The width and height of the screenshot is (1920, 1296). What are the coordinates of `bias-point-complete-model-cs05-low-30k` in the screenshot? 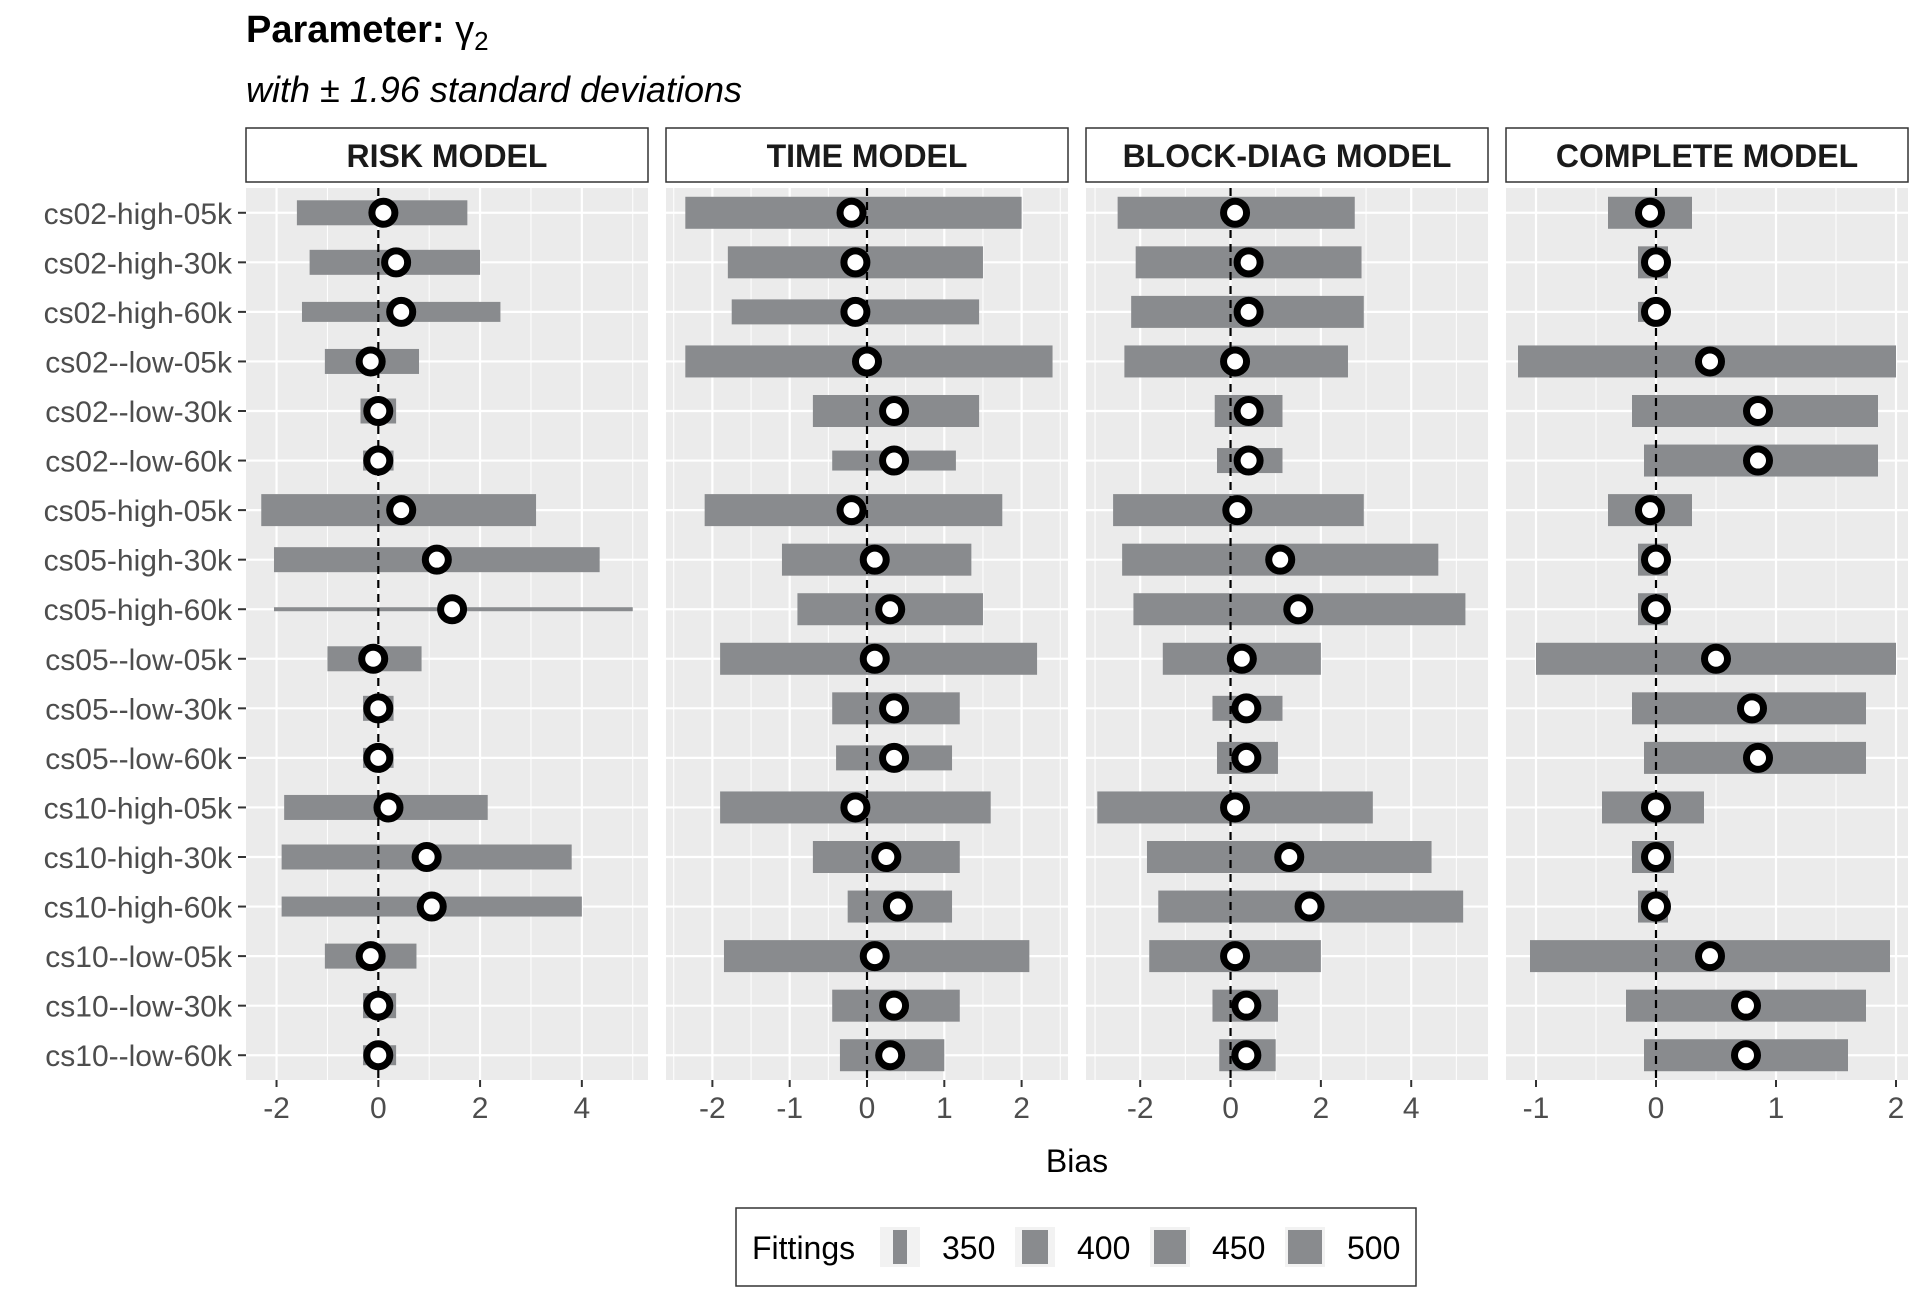 It's located at (1752, 708).